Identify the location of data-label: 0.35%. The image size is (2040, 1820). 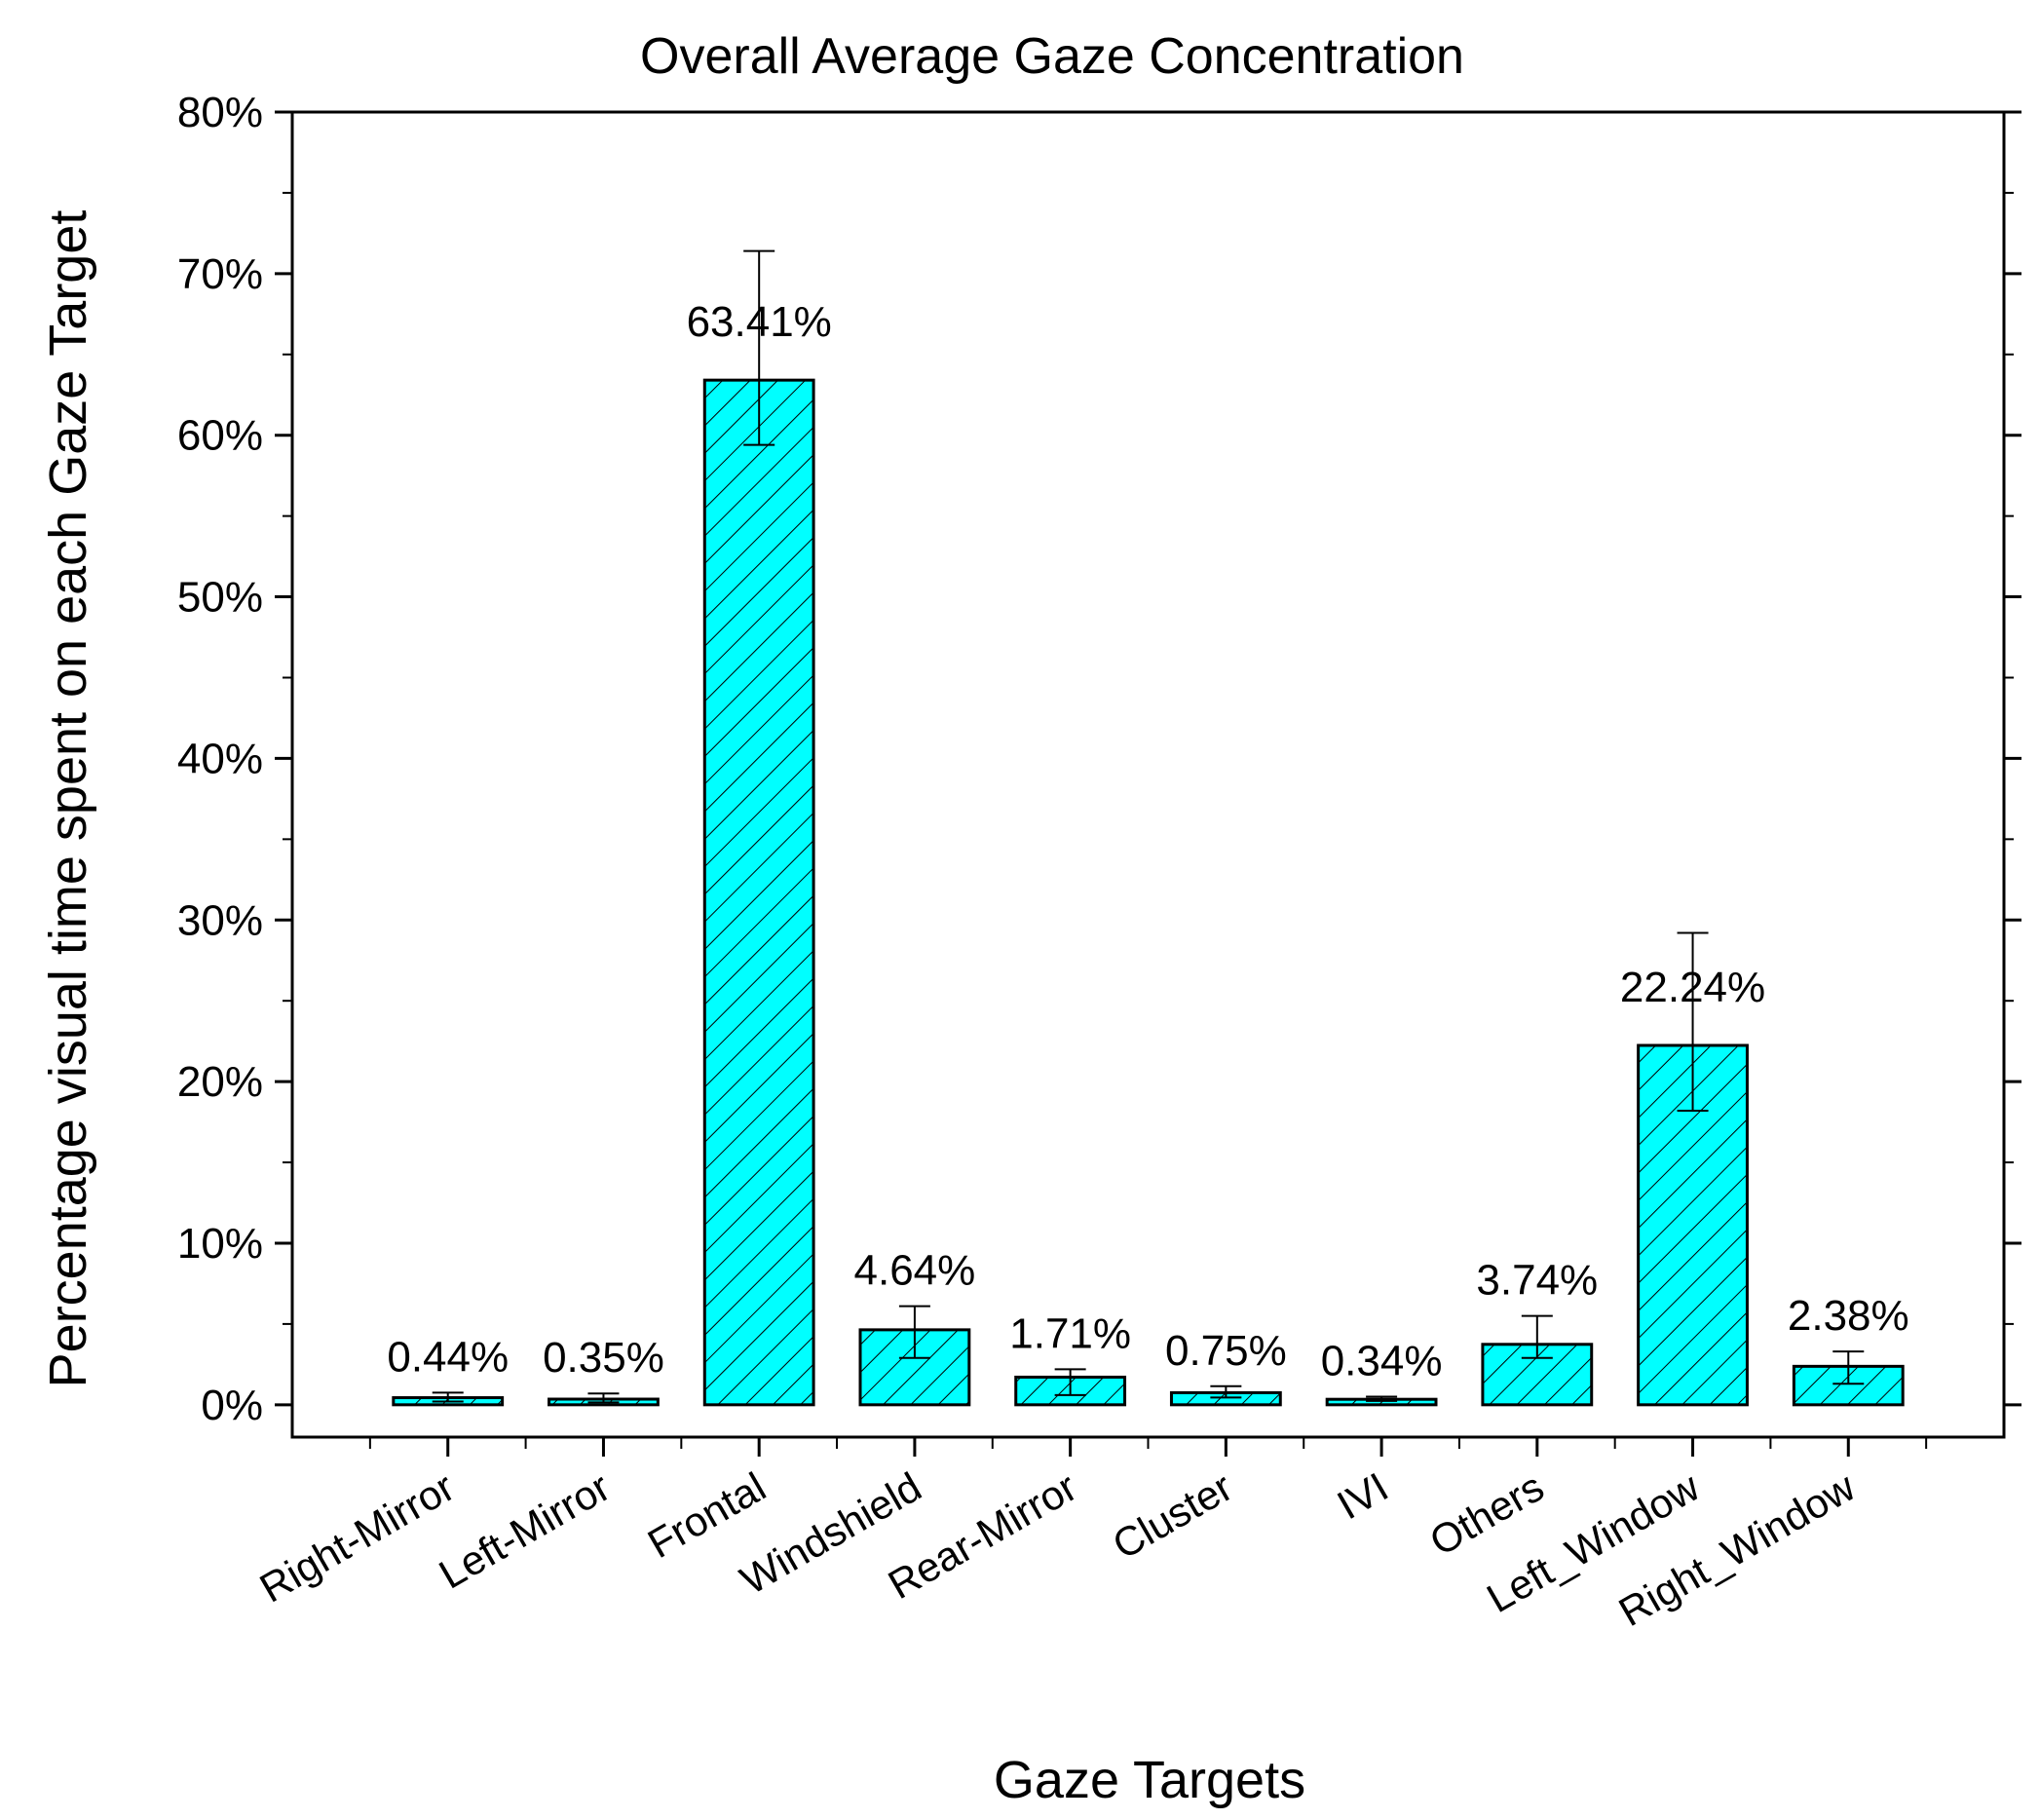
(603, 1358).